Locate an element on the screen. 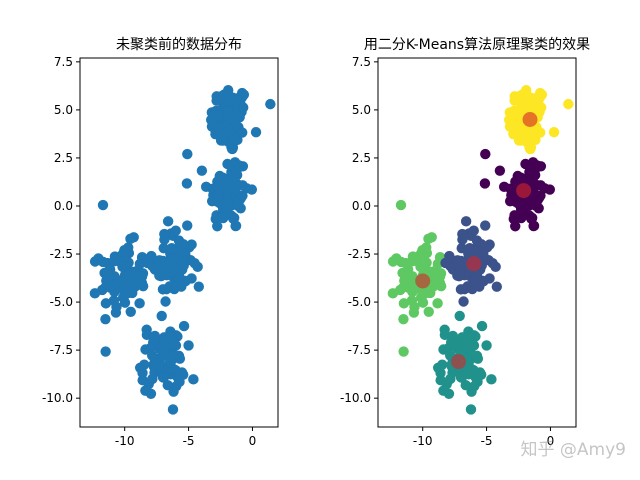 This screenshot has height=480, width=640. y-tick-label: -2.5 is located at coordinates (61, 254).